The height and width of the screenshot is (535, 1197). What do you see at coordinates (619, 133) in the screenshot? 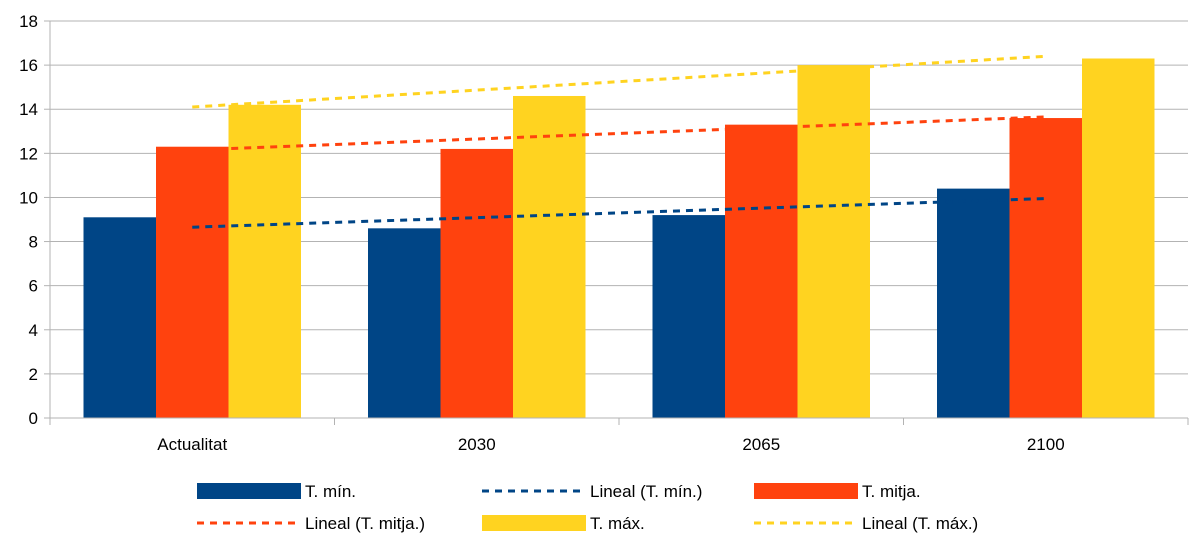
I see `trendline-lineal-t-mitja` at bounding box center [619, 133].